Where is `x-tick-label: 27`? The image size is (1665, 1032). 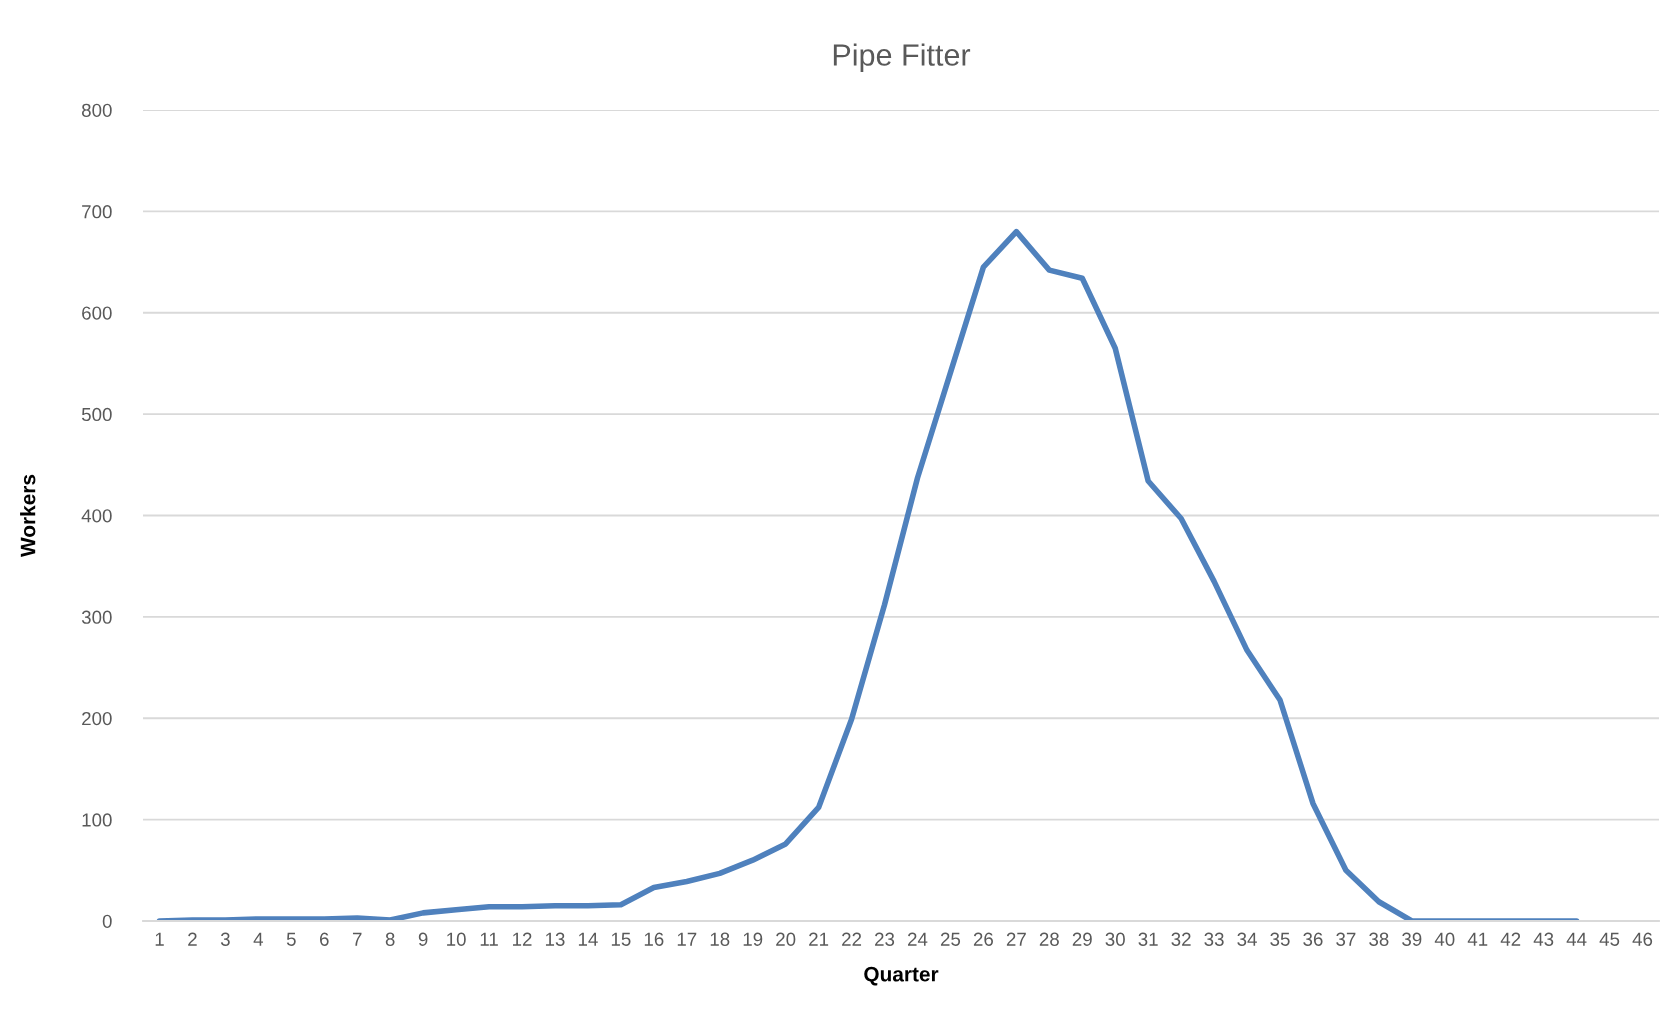
x-tick-label: 27 is located at coordinates (1016, 939).